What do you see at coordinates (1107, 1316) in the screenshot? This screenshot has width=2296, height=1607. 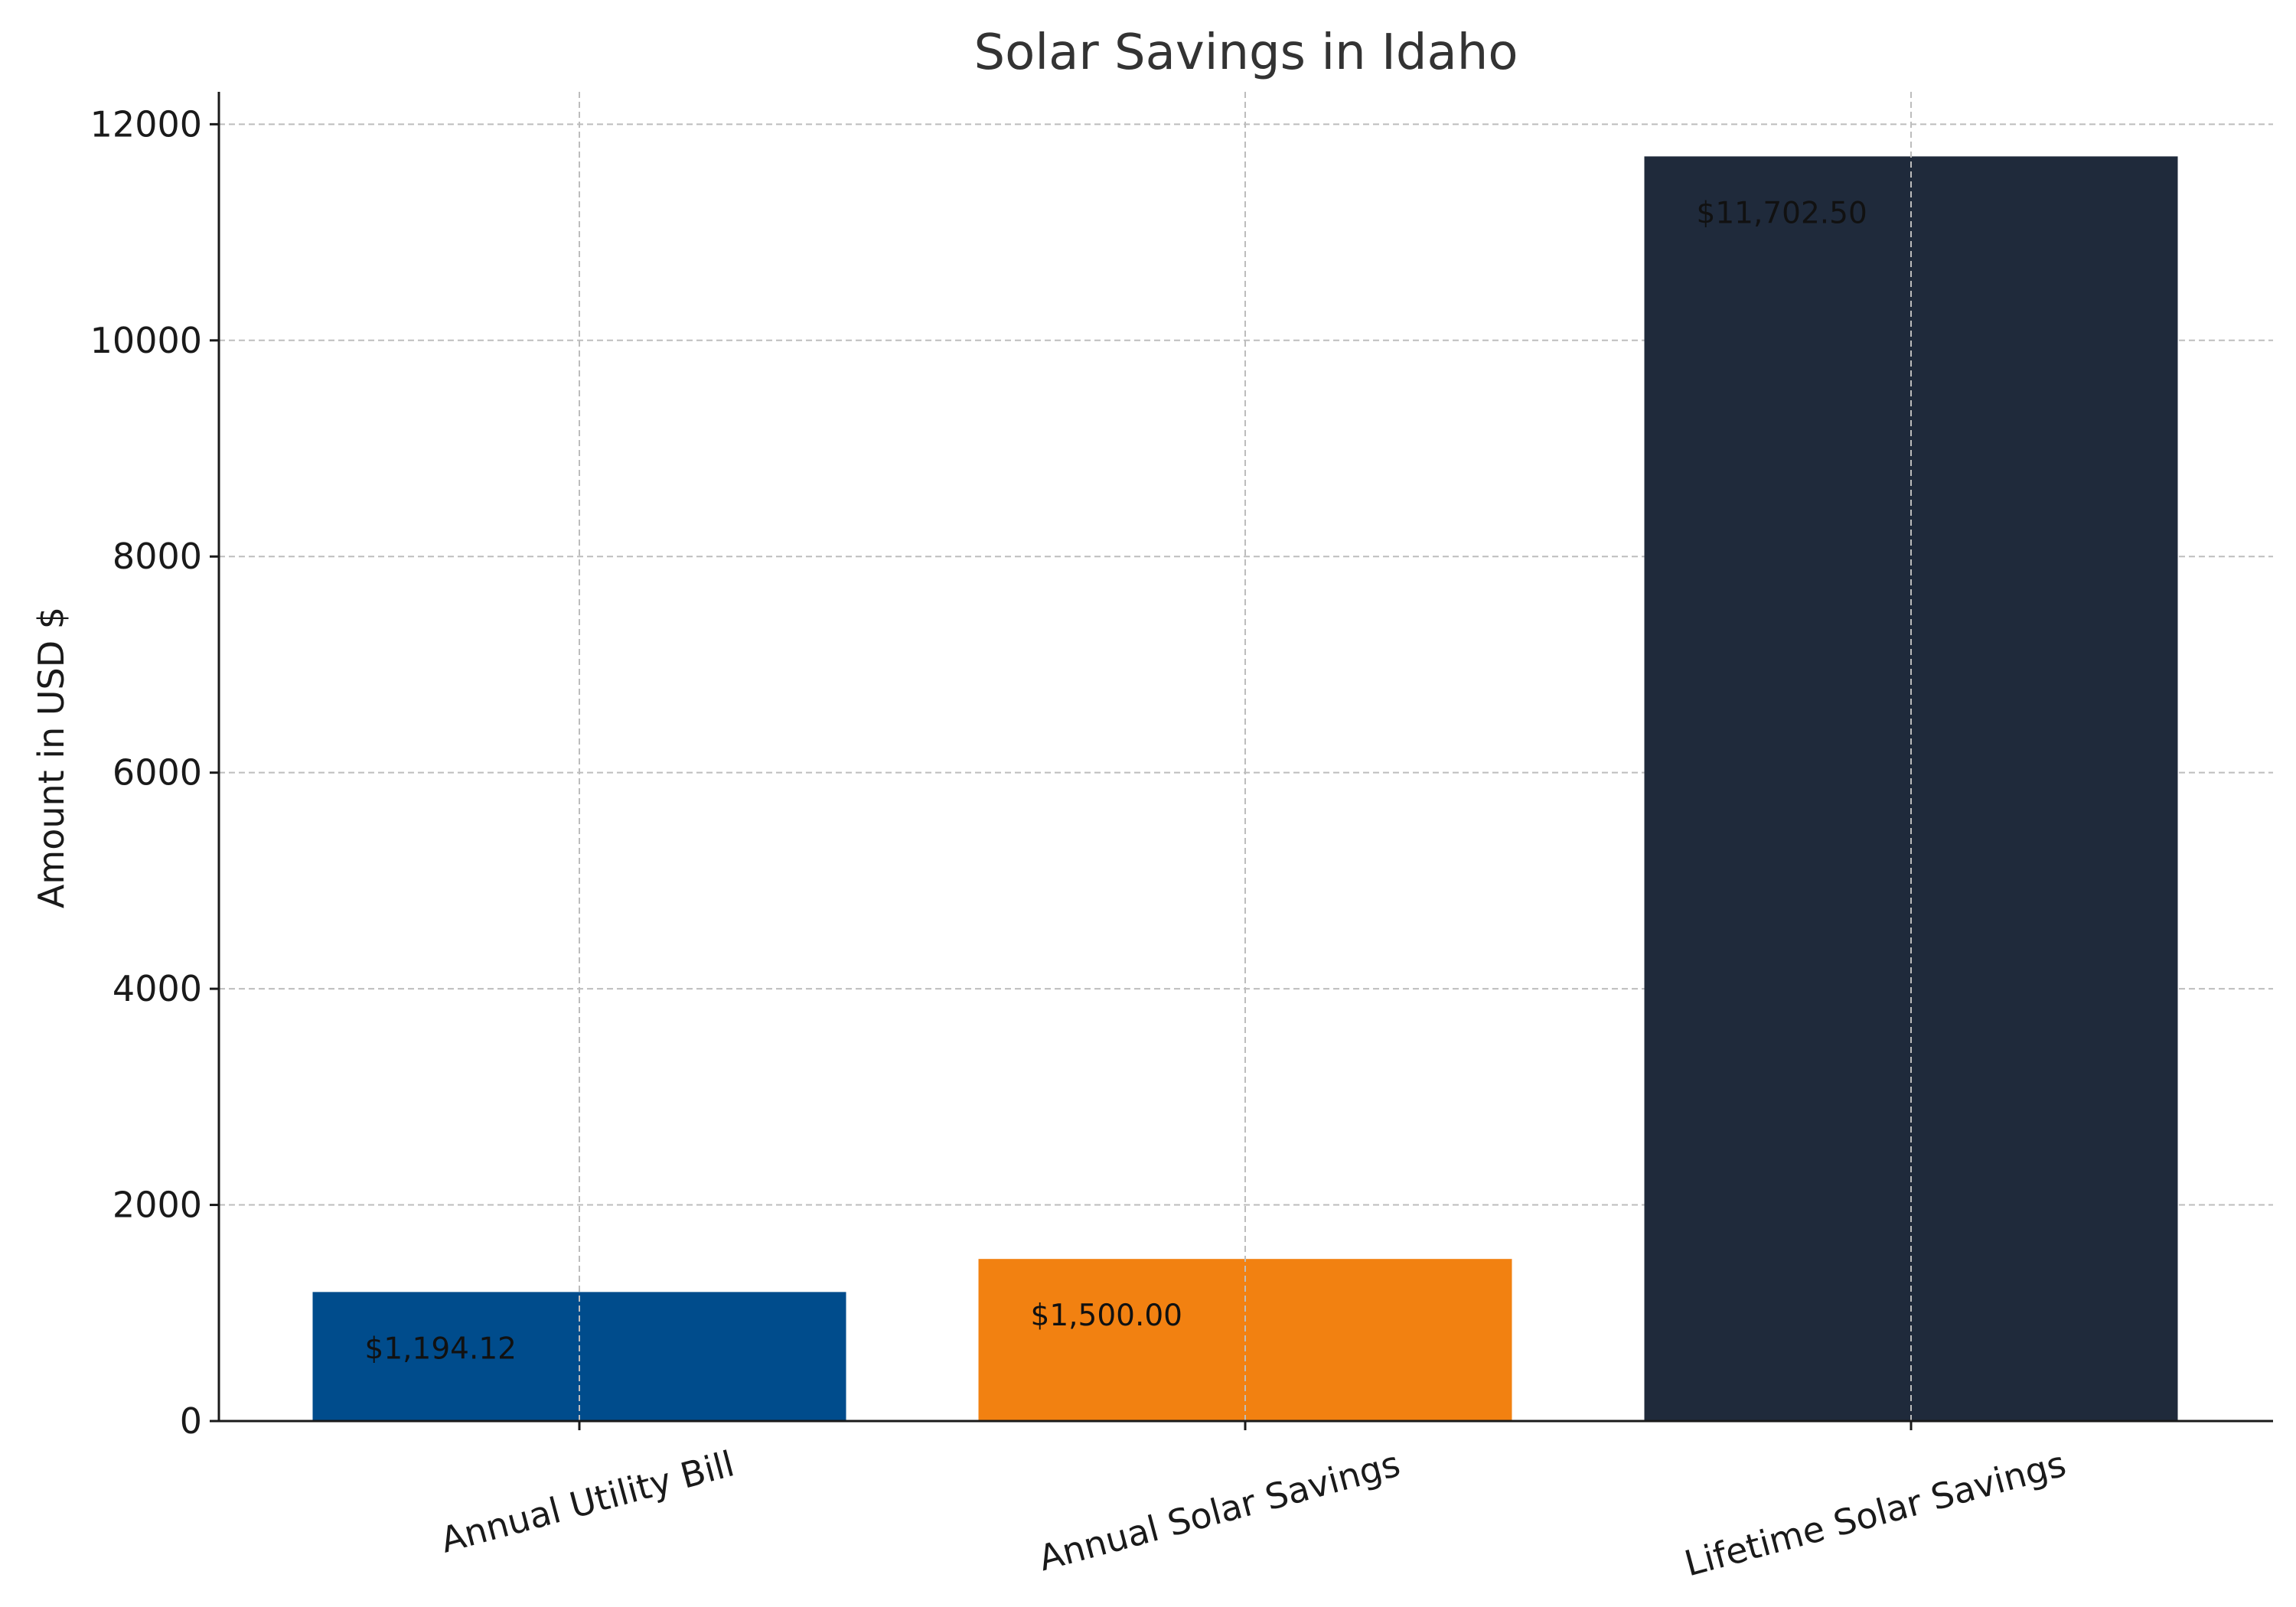 I see `data-label: $1,500.00` at bounding box center [1107, 1316].